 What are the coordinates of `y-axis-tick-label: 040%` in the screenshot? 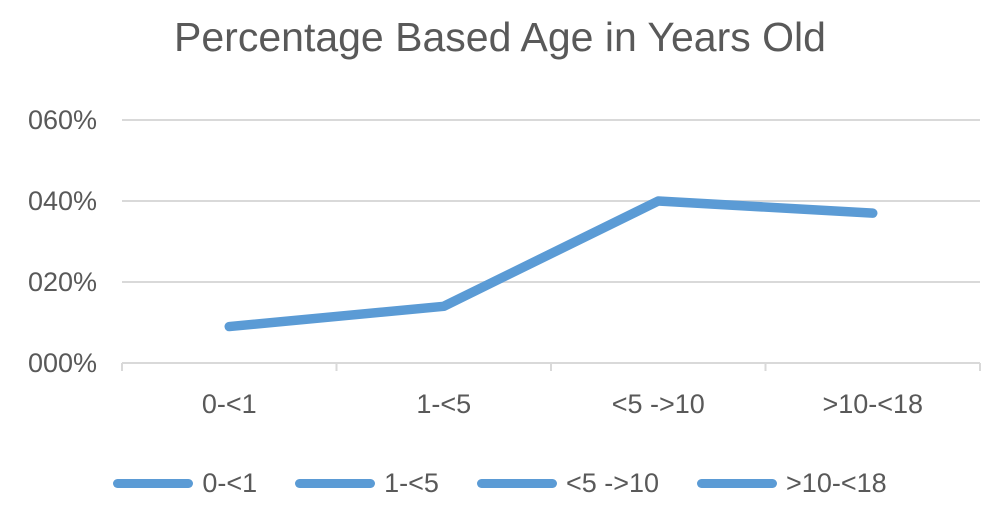 It's located at (62, 201).